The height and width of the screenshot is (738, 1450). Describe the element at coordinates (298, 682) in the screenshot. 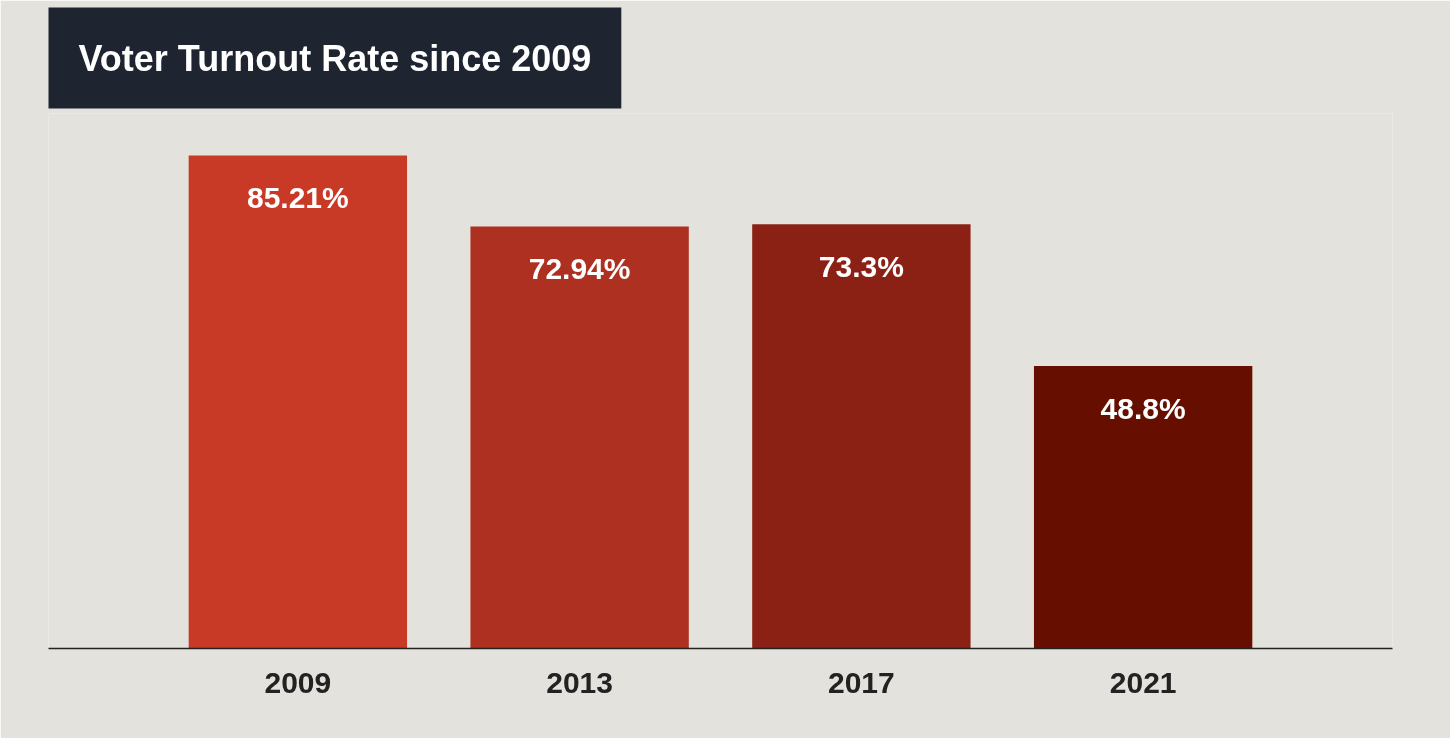

I see `x-tick-label: 2009` at that location.